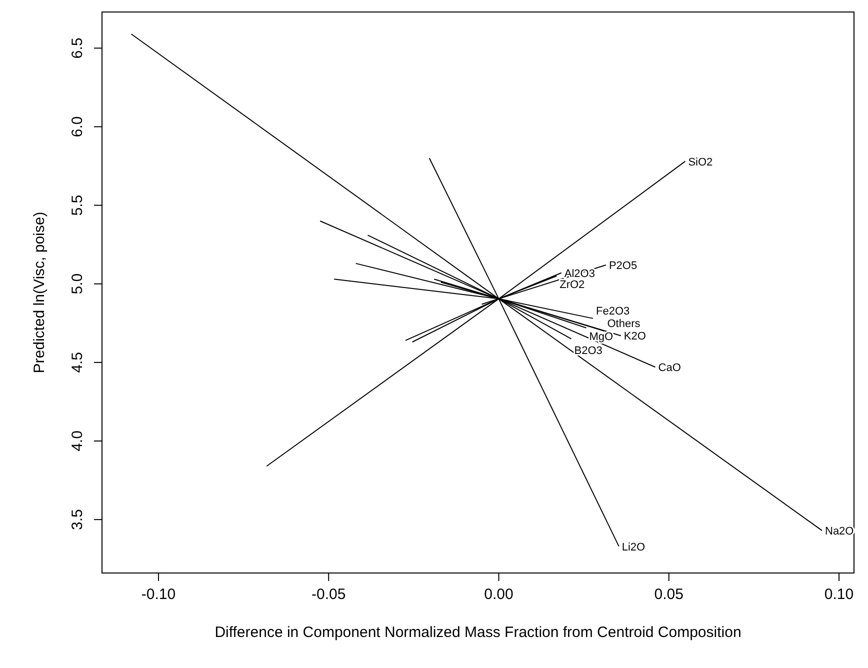  Describe the element at coordinates (499, 594) in the screenshot. I see `x-tick-label: 0.00` at that location.